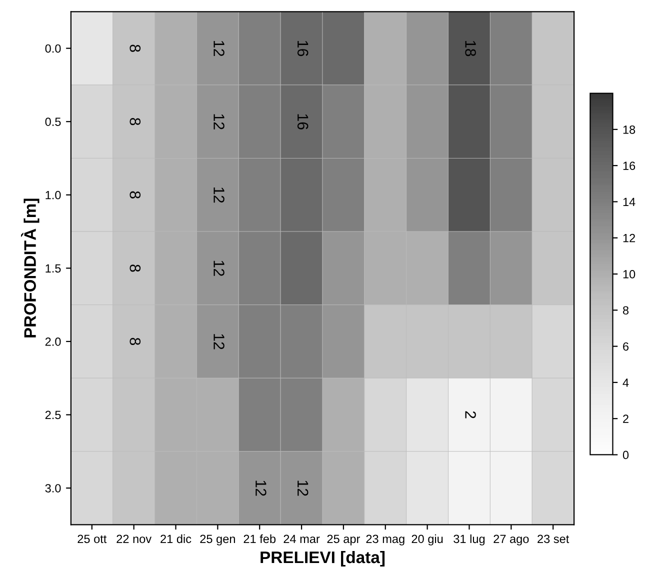 This screenshot has width=645, height=583. I want to click on x-tick-label: 23 mag, so click(385, 540).